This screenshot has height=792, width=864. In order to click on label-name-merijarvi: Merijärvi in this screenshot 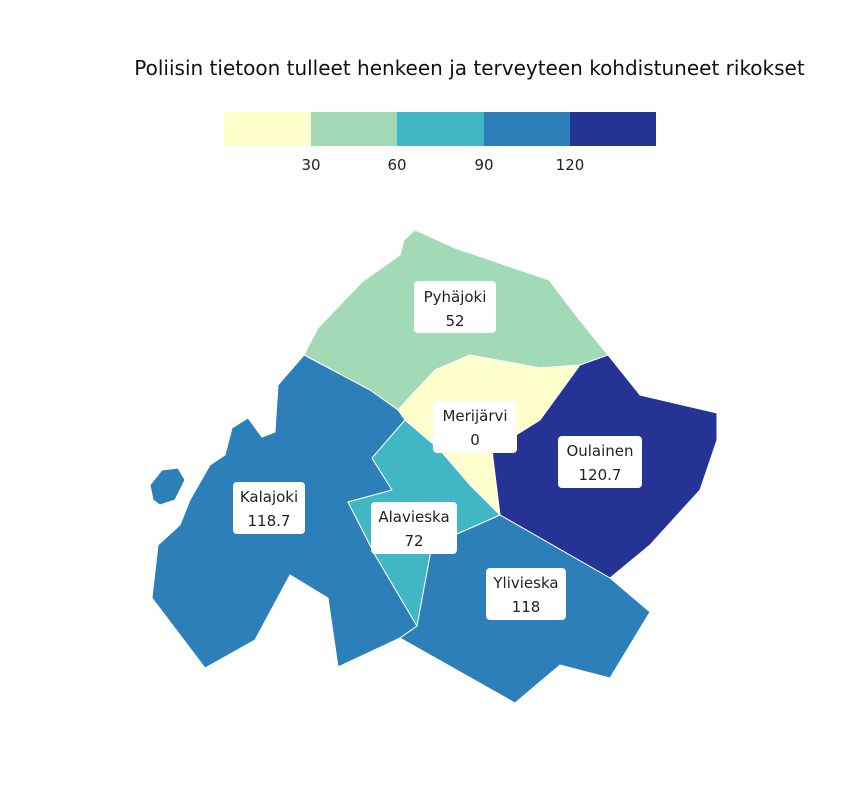, I will do `click(474, 416)`.